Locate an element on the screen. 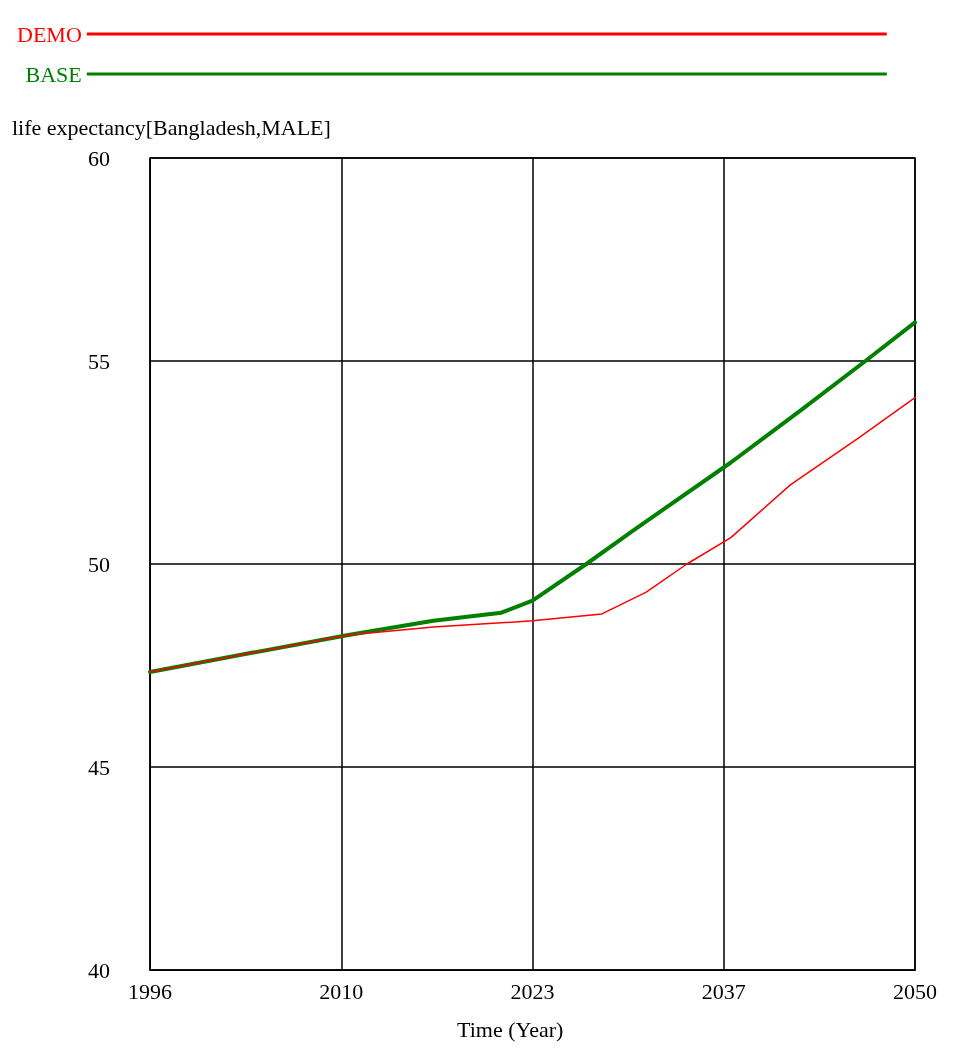 This screenshot has height=1048, width=958. y-tick-label: 50 is located at coordinates (99, 564).